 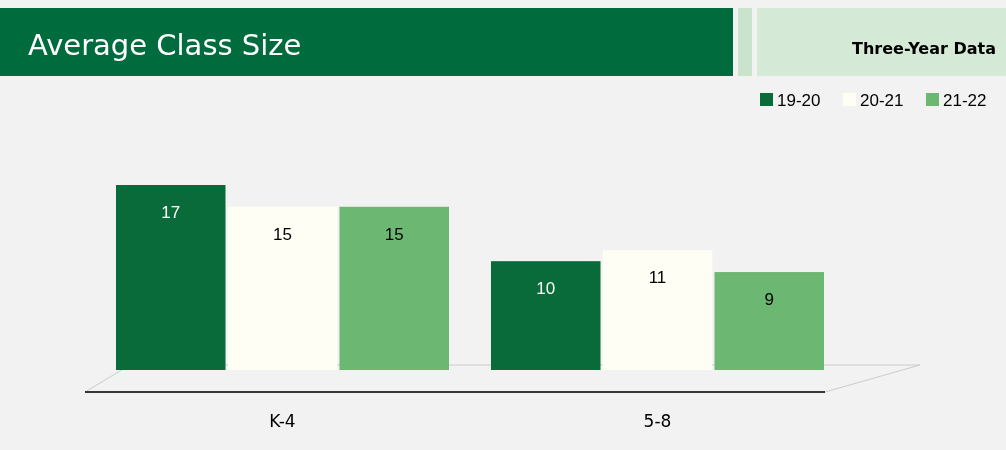 I want to click on data-label: 17, so click(x=171, y=212).